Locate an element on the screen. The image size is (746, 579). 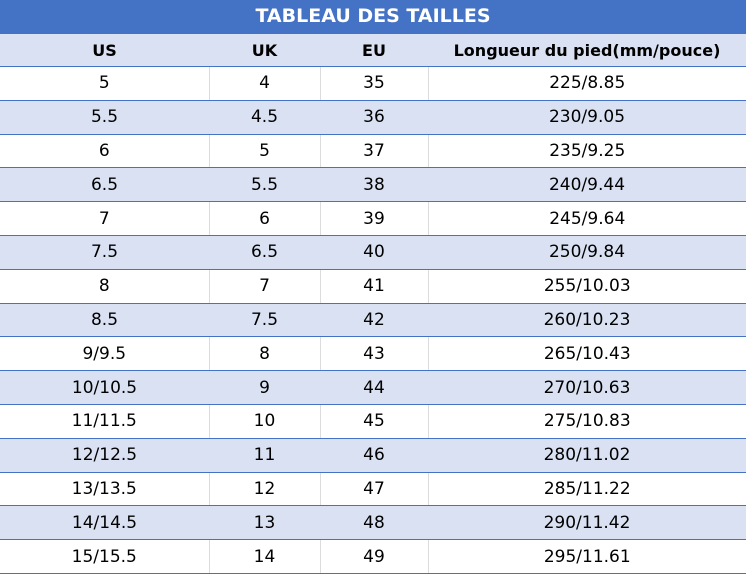
table-row: 7 6 39 245/9.64 is located at coordinates (373, 218).